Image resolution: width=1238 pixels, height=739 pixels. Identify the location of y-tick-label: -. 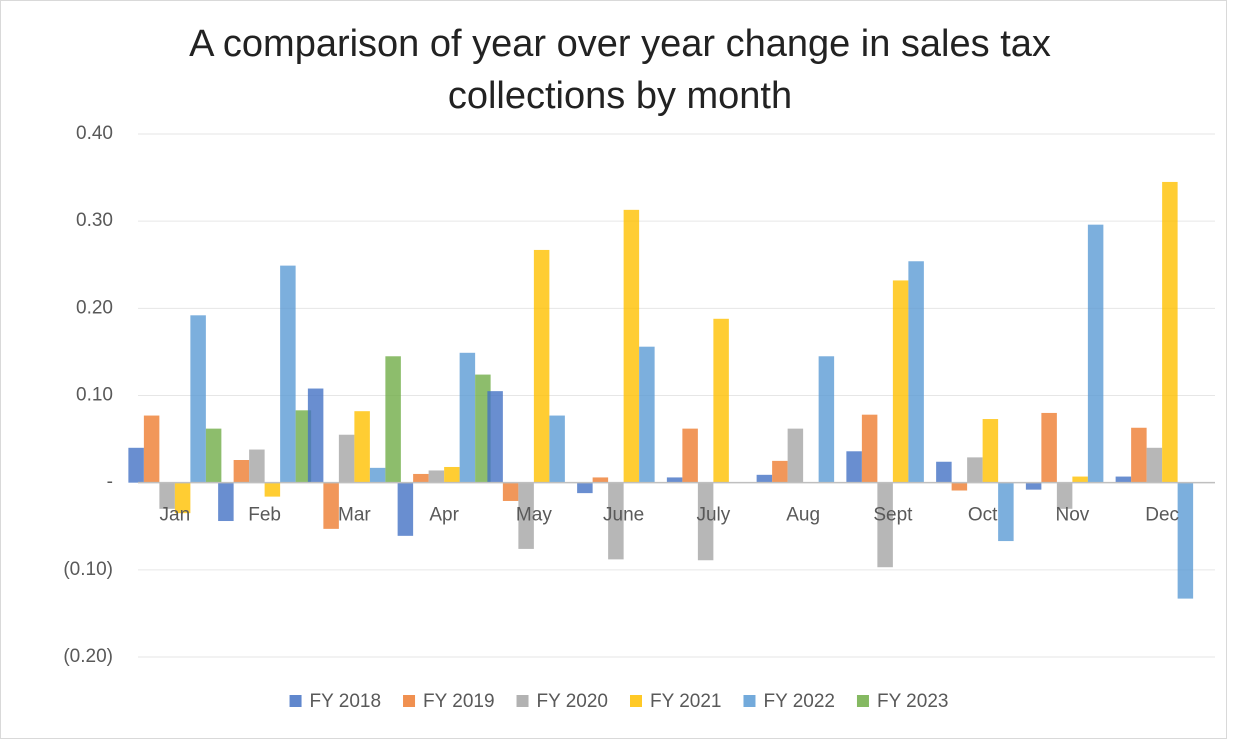
(110, 482).